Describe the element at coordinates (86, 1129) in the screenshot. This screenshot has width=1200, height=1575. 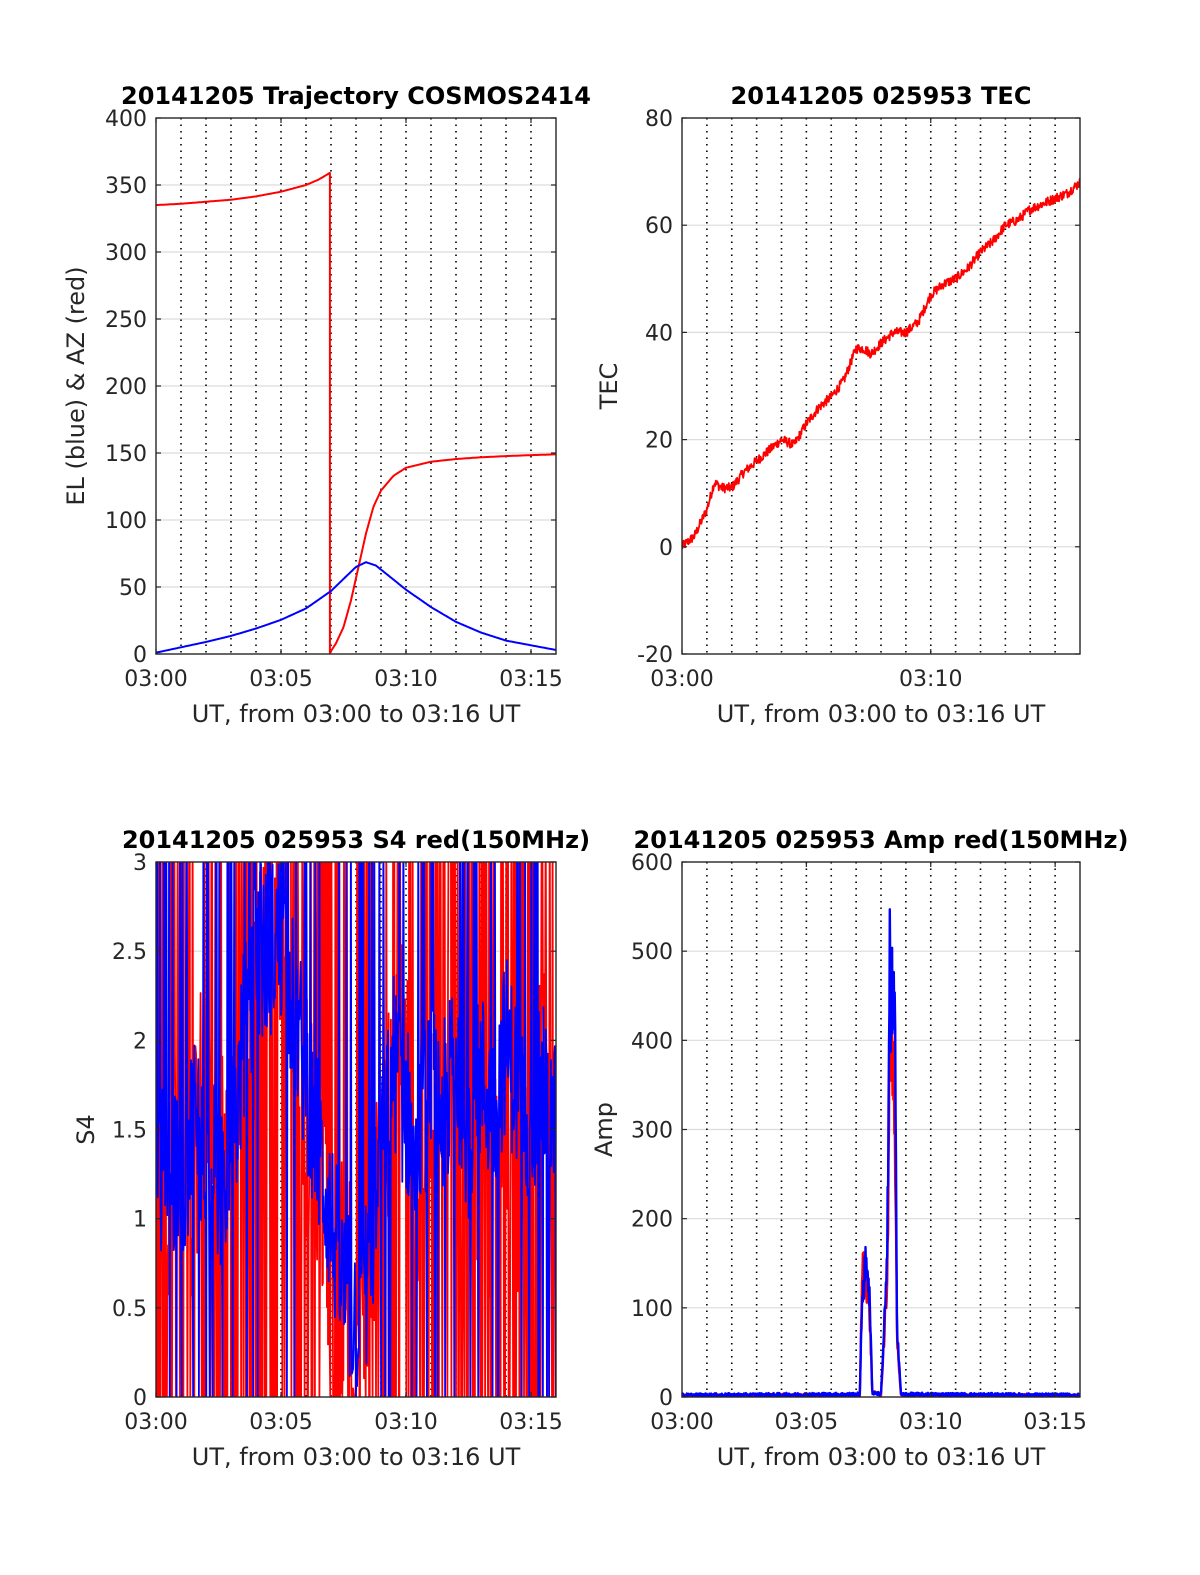
I see `y-axis-label: S4` at that location.